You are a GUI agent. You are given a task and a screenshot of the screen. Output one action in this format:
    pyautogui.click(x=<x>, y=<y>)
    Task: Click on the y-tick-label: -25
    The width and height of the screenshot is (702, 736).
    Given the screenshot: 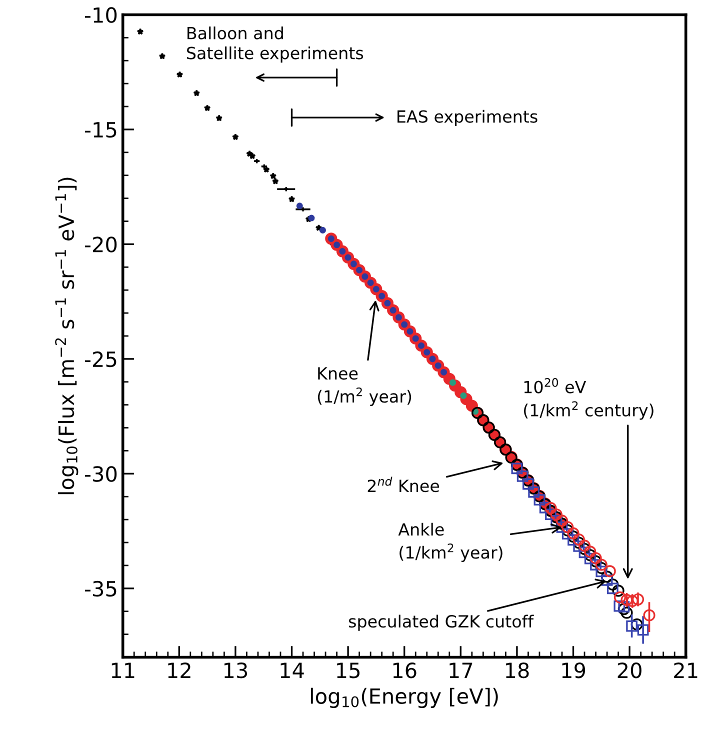 What is the action you would take?
    pyautogui.click(x=100, y=359)
    